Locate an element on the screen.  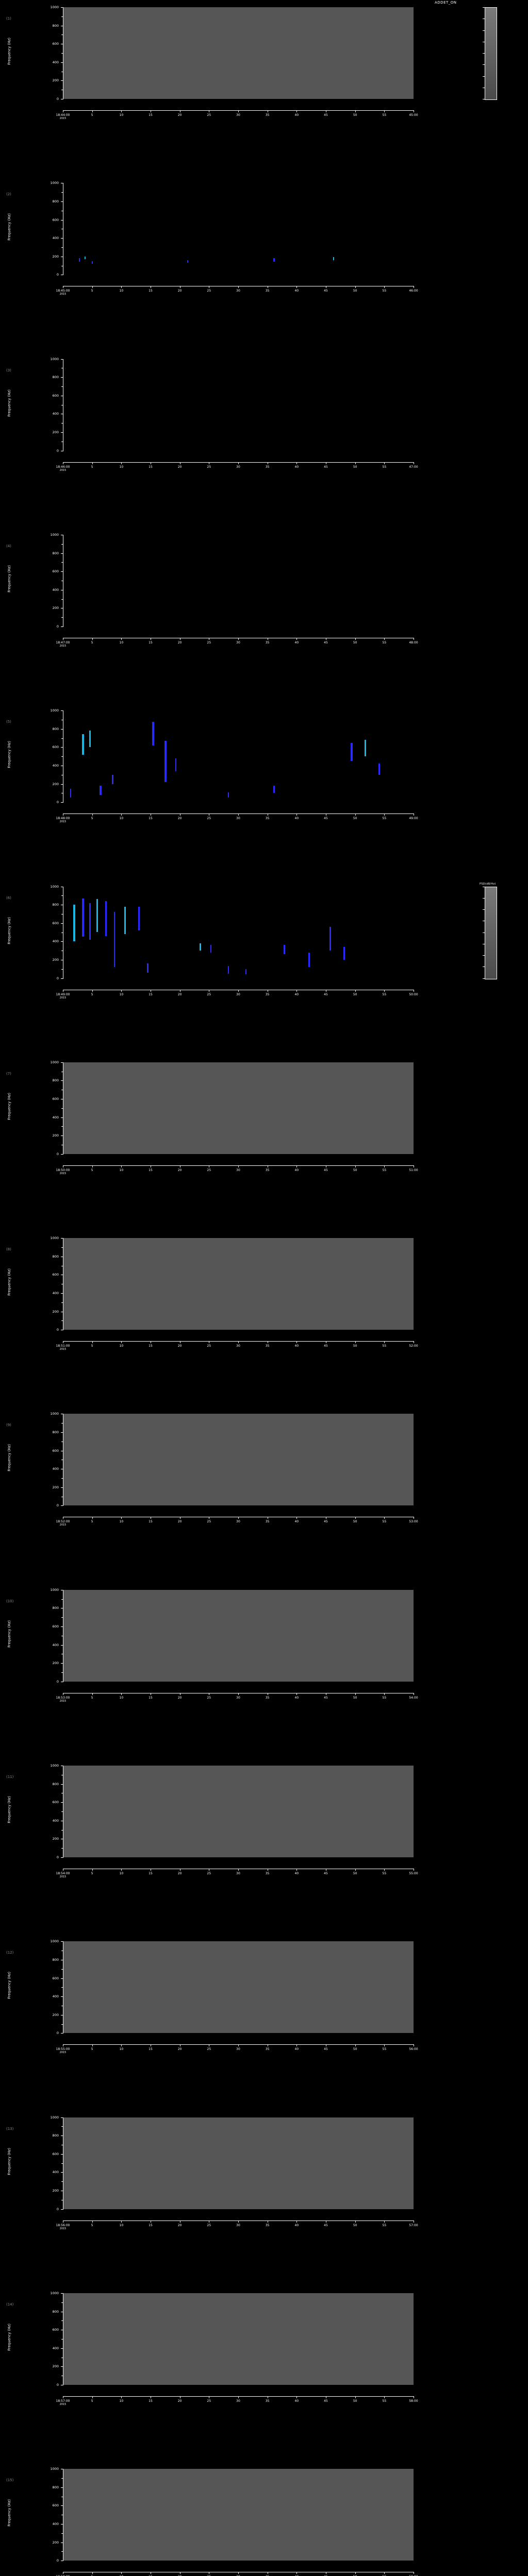
panel-index-label: (4) is located at coordinates (8, 546).